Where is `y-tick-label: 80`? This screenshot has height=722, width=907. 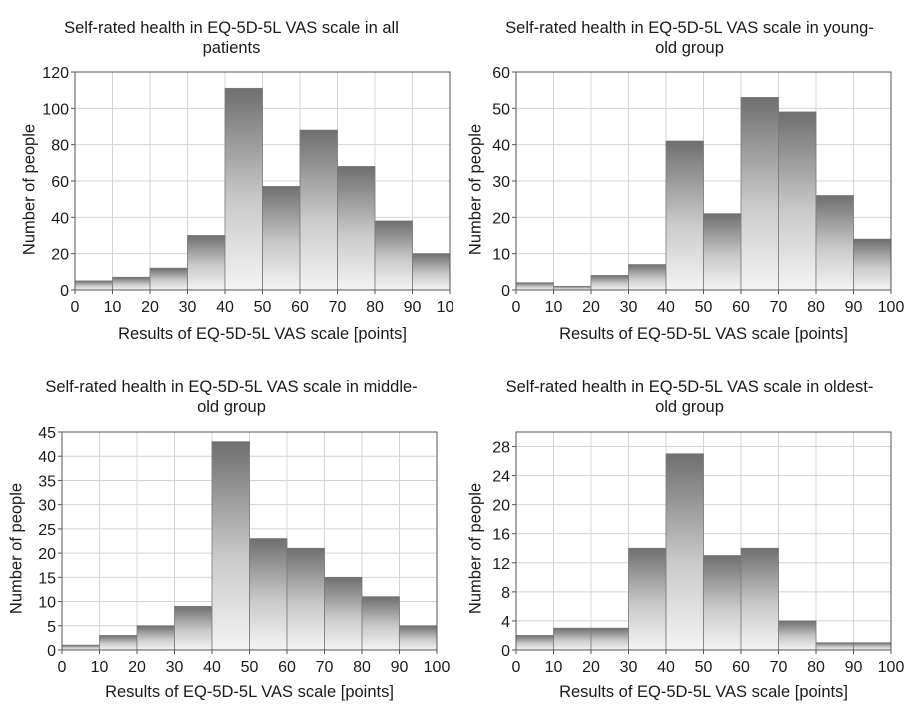 y-tick-label: 80 is located at coordinates (60, 146).